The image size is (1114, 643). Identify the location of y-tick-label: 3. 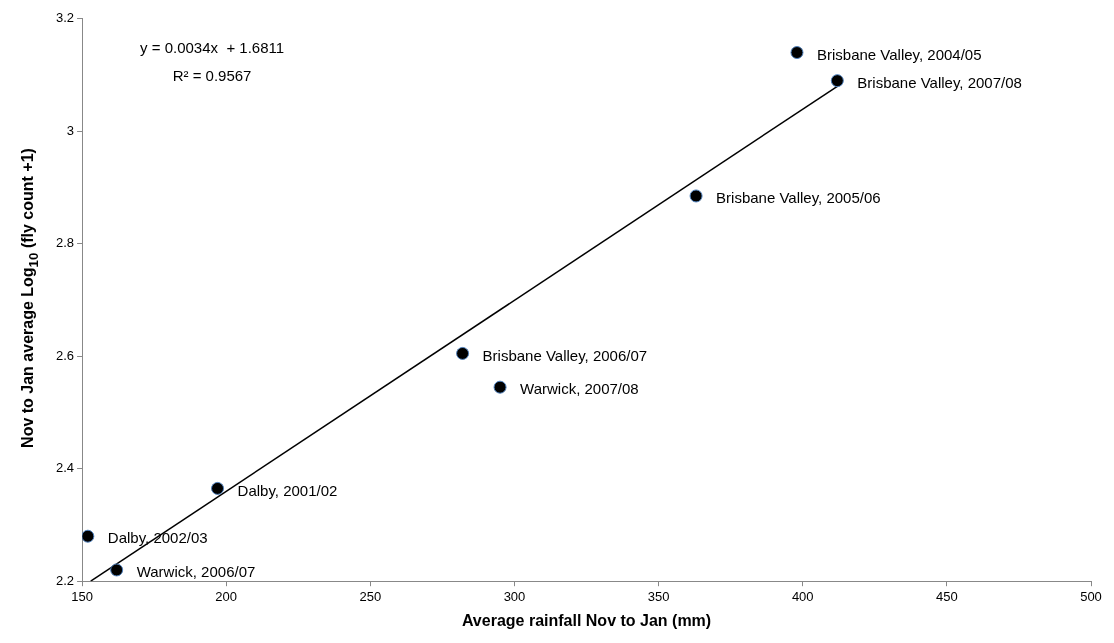
(70, 130).